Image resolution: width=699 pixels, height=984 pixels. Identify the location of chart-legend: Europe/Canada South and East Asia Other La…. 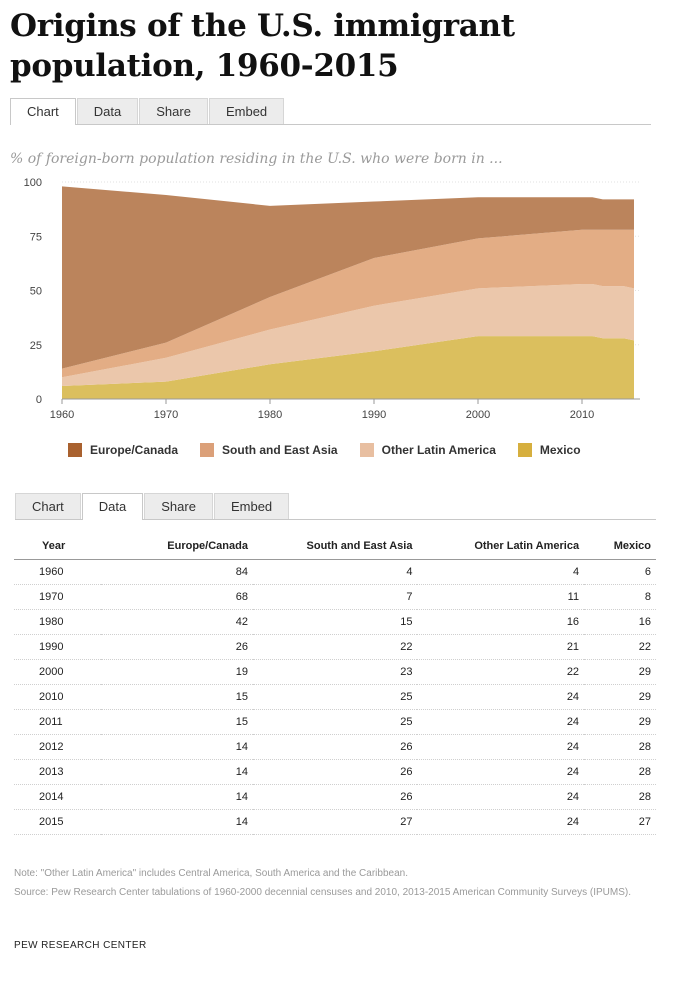
(335, 450).